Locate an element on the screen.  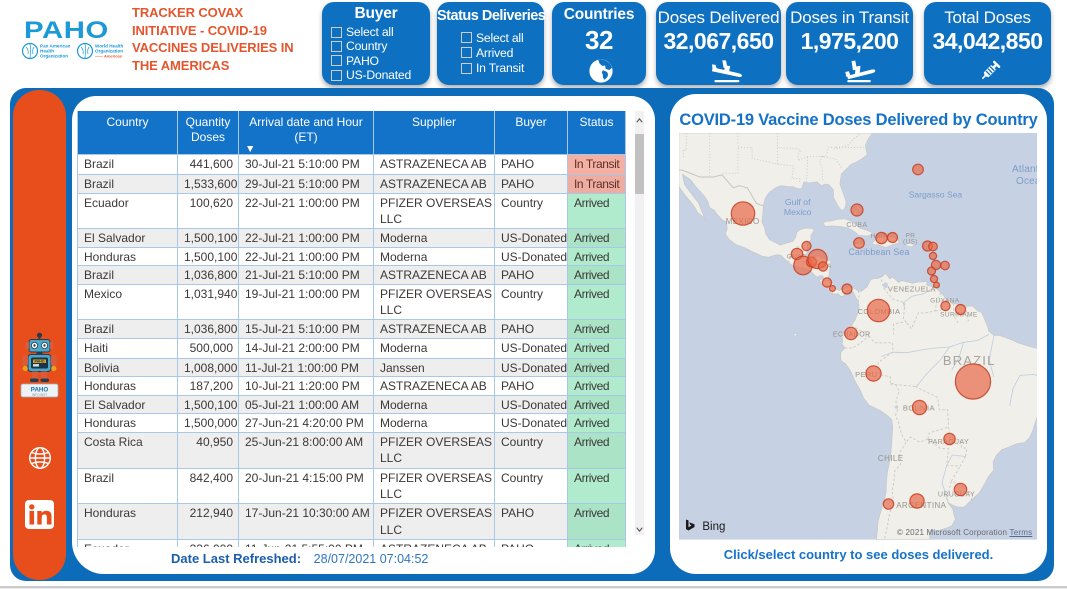
svg-text: CUBA is located at coordinates (856, 225).